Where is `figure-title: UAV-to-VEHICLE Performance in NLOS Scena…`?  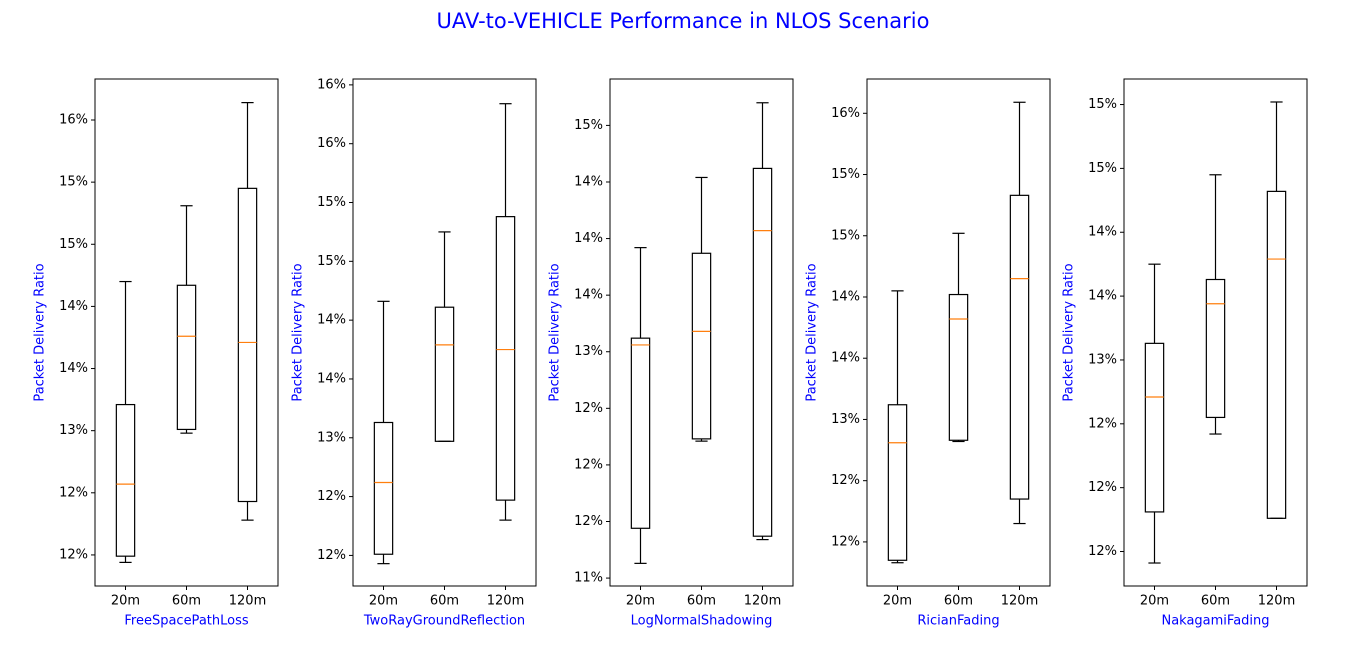 figure-title: UAV-to-VEHICLE Performance in NLOS Scena… is located at coordinates (683, 21).